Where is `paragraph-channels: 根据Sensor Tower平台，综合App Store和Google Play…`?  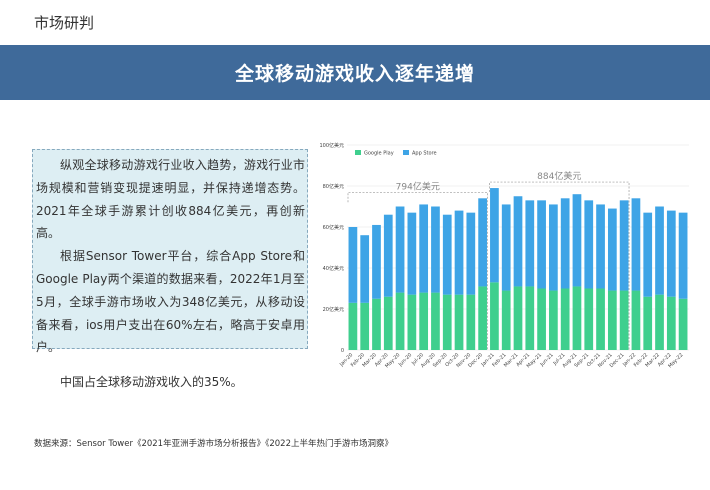 paragraph-channels: 根据Sensor Tower平台，综合App Store和Google Play… is located at coordinates (170, 302).